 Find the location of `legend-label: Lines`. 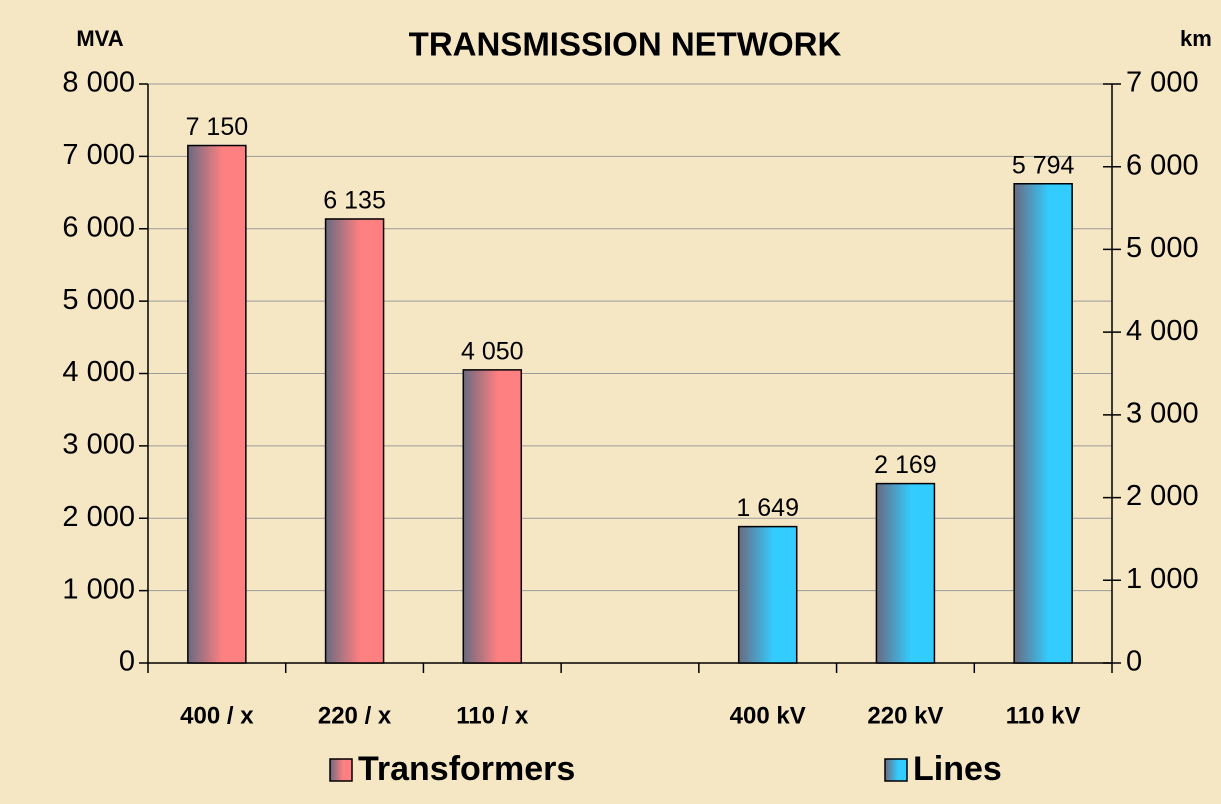

legend-label: Lines is located at coordinates (957, 769).